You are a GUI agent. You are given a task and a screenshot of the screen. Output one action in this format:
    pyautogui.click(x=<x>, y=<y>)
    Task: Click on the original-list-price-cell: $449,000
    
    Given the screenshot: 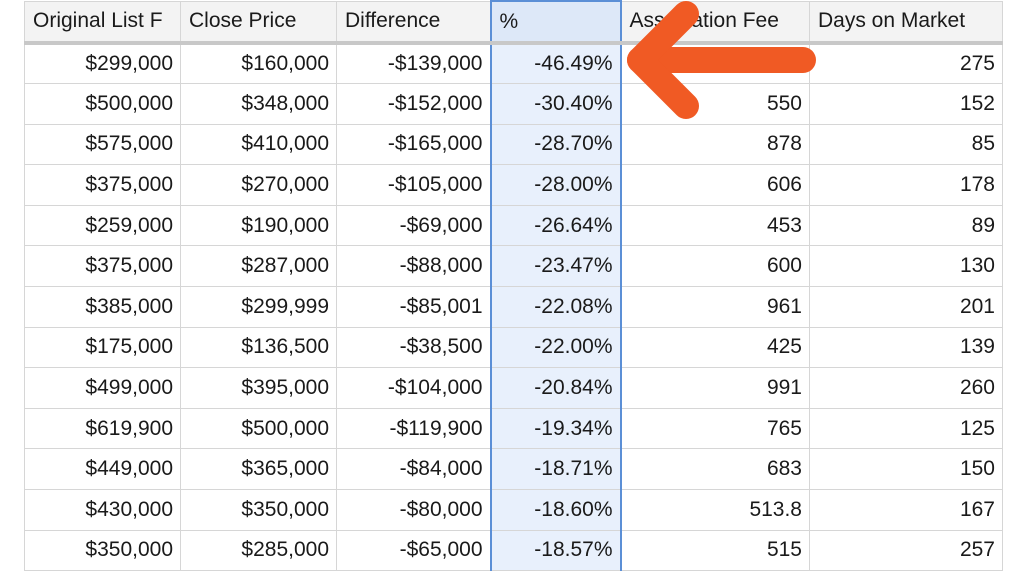 What is the action you would take?
    pyautogui.click(x=102, y=469)
    